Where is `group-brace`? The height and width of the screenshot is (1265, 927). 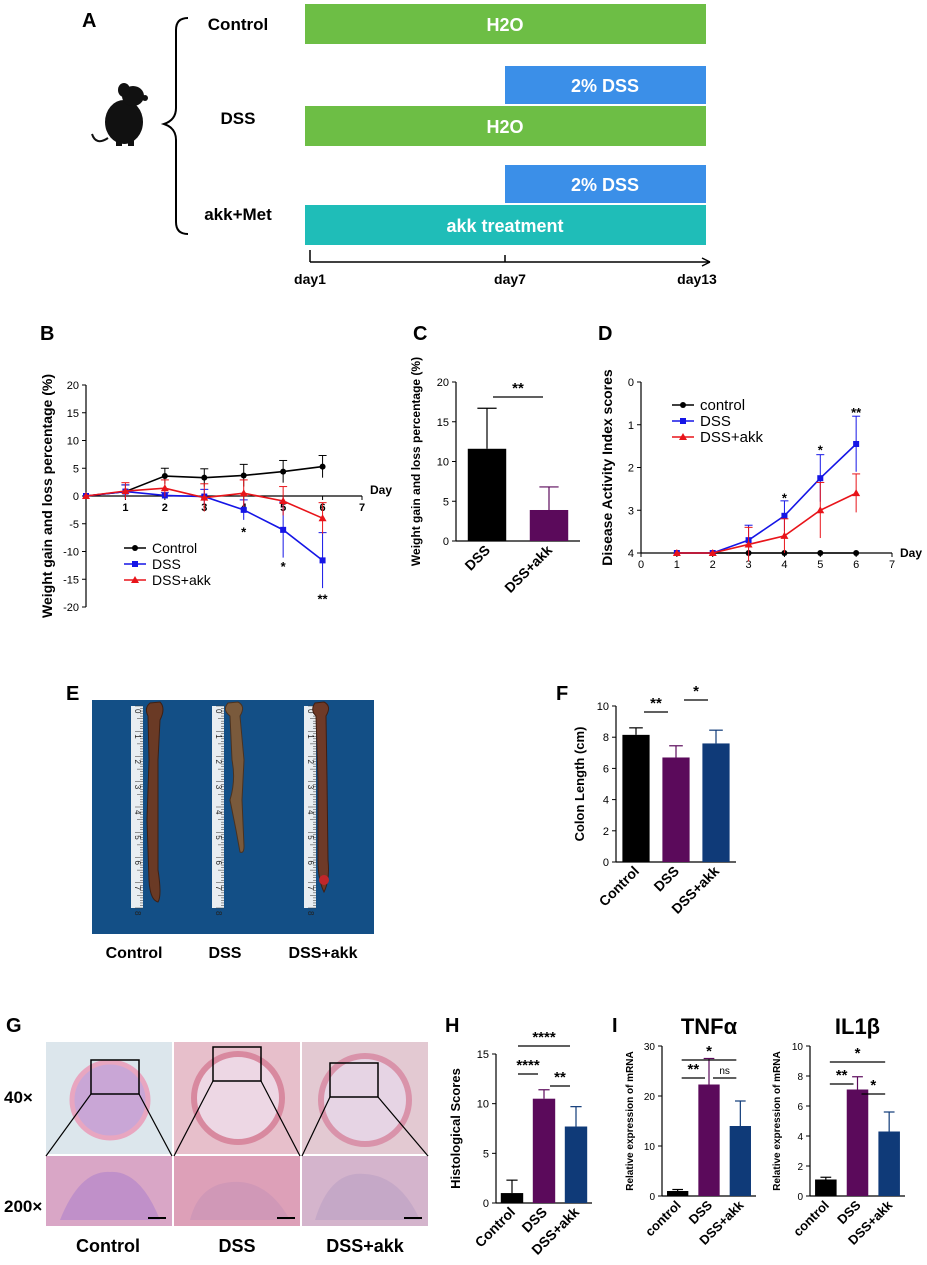 group-brace is located at coordinates (174, 126).